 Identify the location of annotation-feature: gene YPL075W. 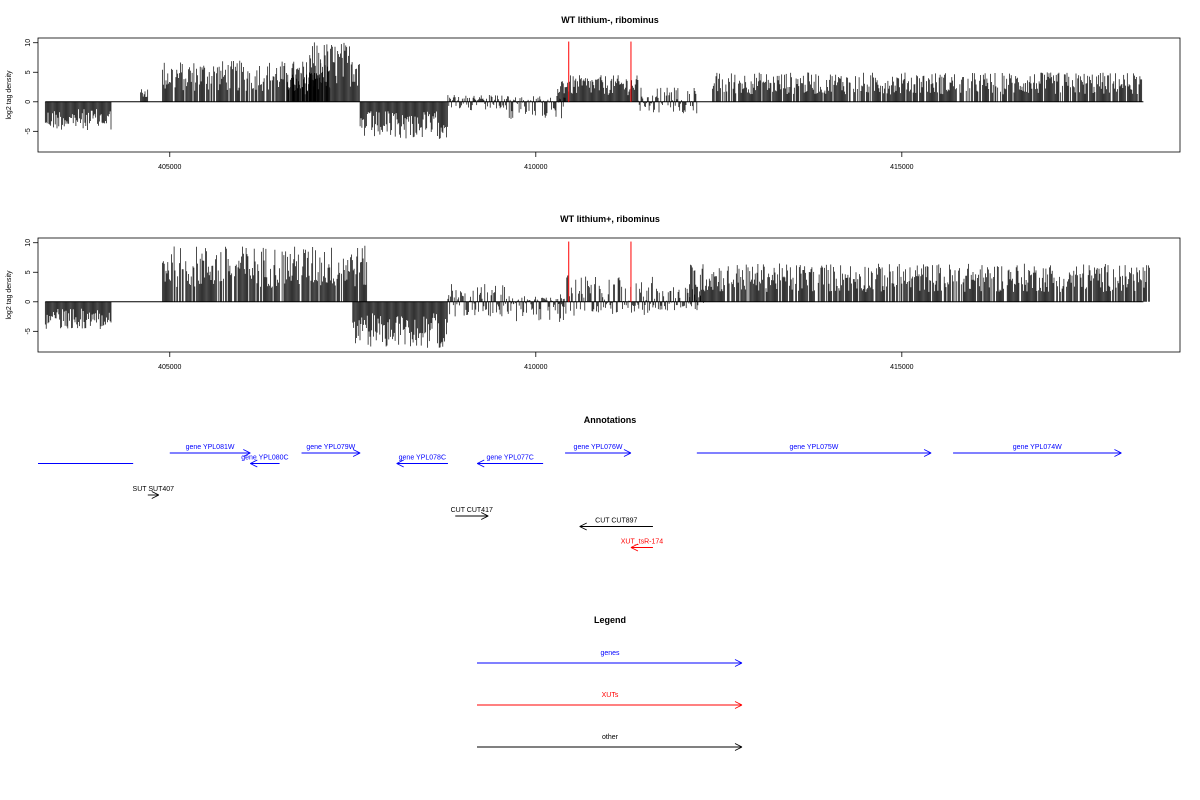
(814, 450).